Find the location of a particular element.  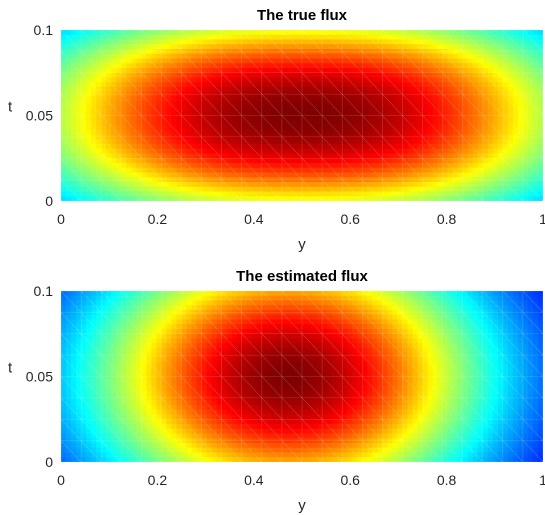

mesh-line is located at coordinates (141, 115).